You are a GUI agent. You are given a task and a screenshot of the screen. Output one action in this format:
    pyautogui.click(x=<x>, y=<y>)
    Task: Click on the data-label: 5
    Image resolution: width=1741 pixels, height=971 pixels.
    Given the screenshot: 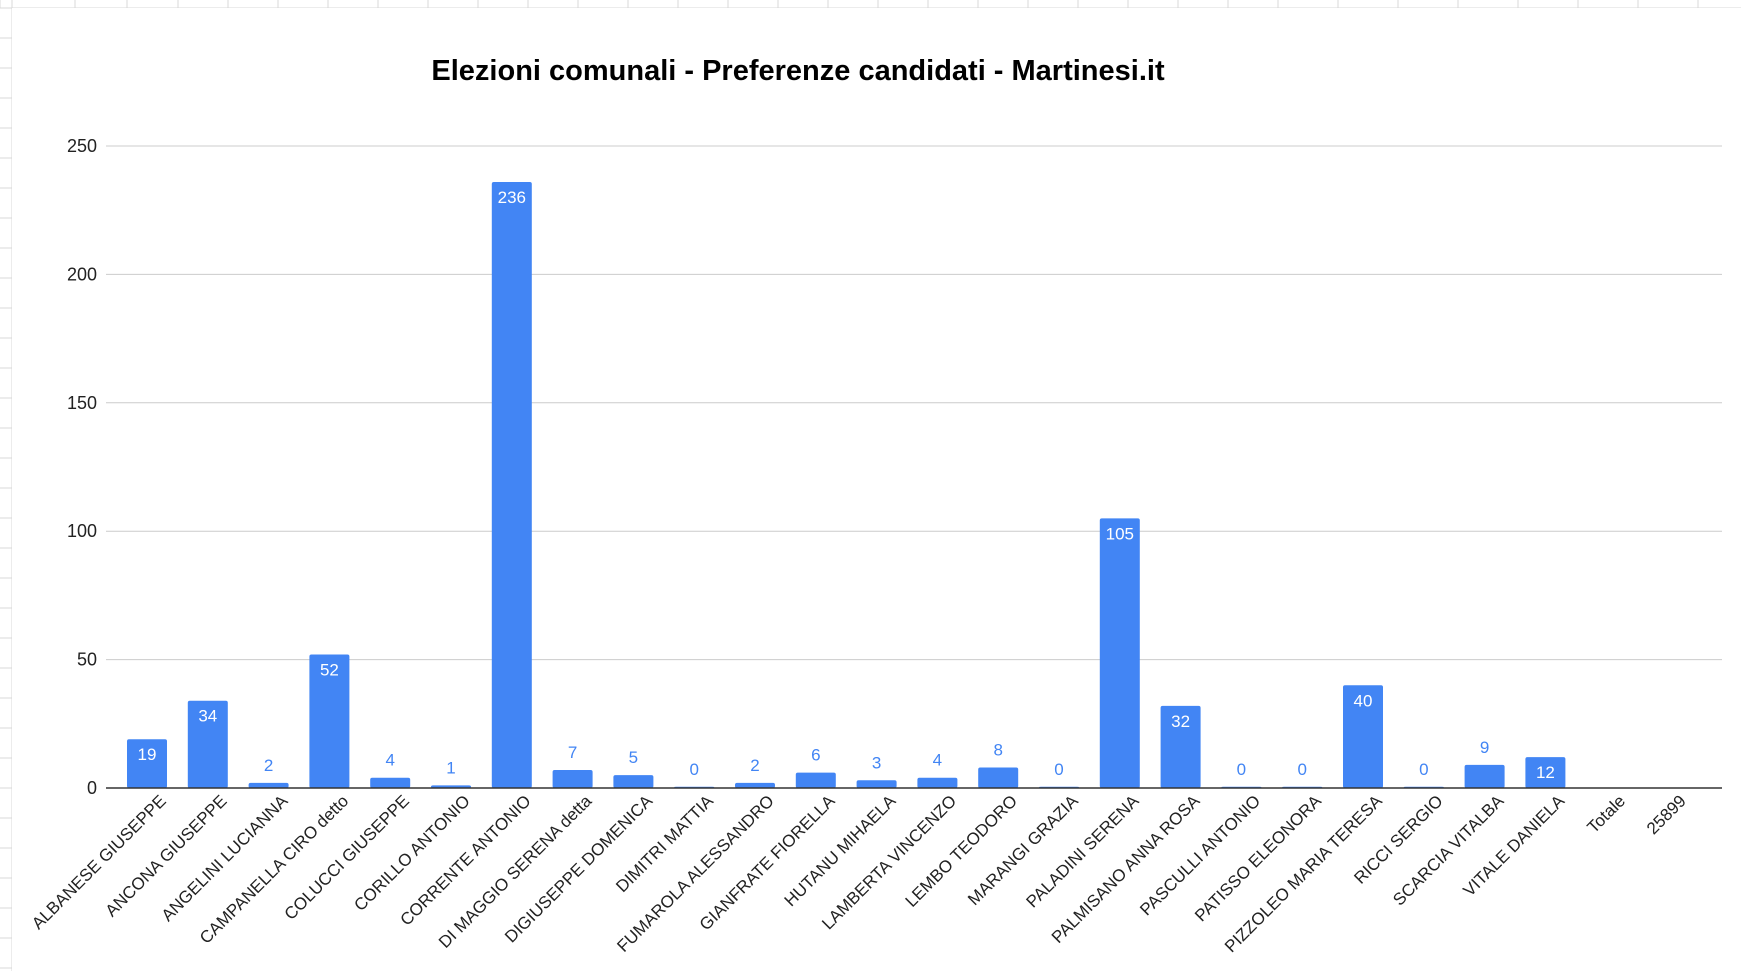 What is the action you would take?
    pyautogui.click(x=633, y=757)
    